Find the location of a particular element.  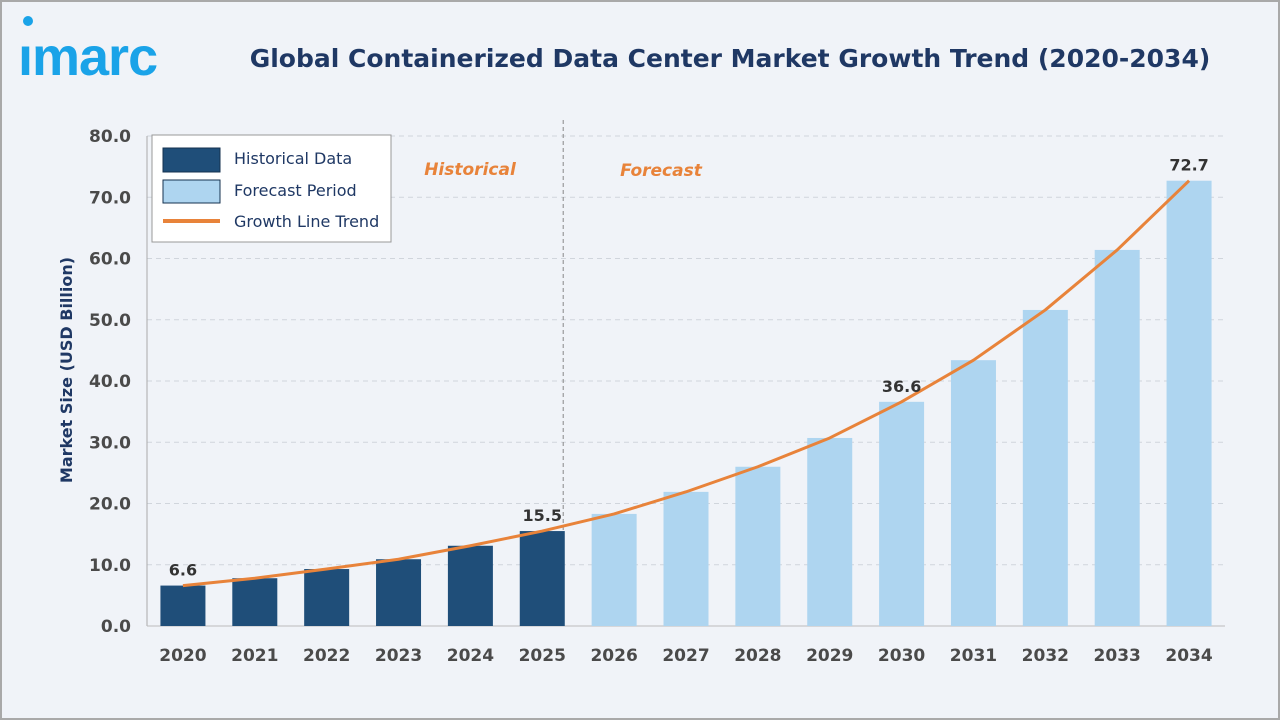

bar-2024 is located at coordinates (470, 585).